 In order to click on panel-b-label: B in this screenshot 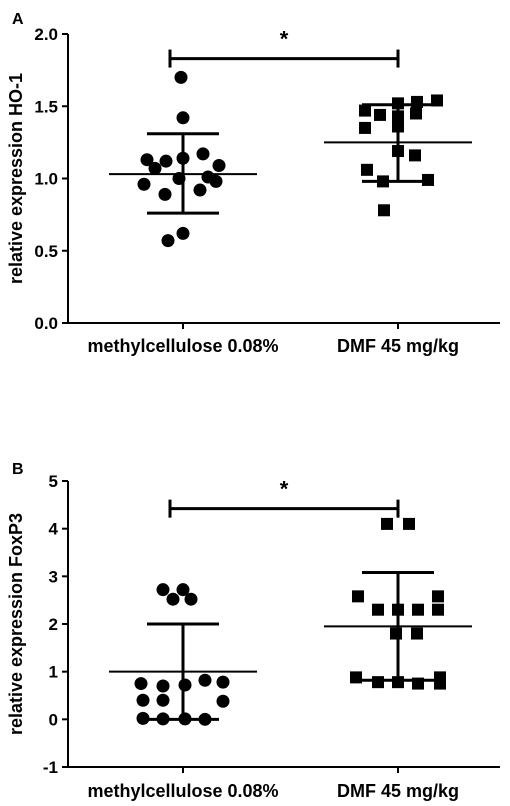, I will do `click(18, 469)`.